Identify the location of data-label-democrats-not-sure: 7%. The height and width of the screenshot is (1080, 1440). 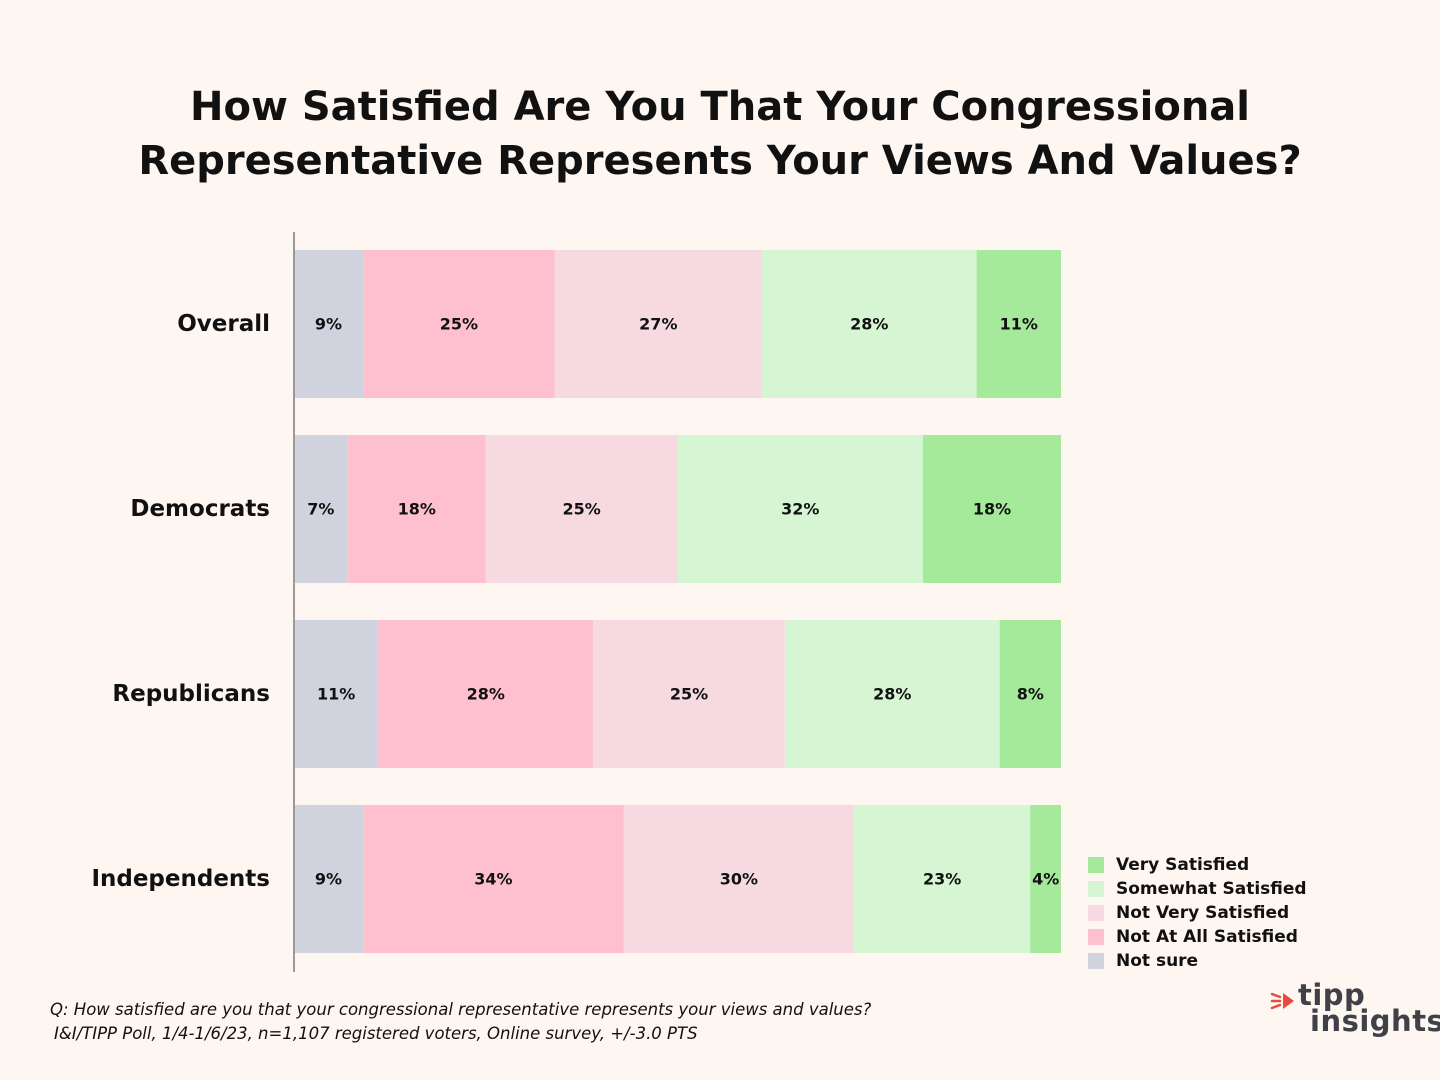
(320, 509).